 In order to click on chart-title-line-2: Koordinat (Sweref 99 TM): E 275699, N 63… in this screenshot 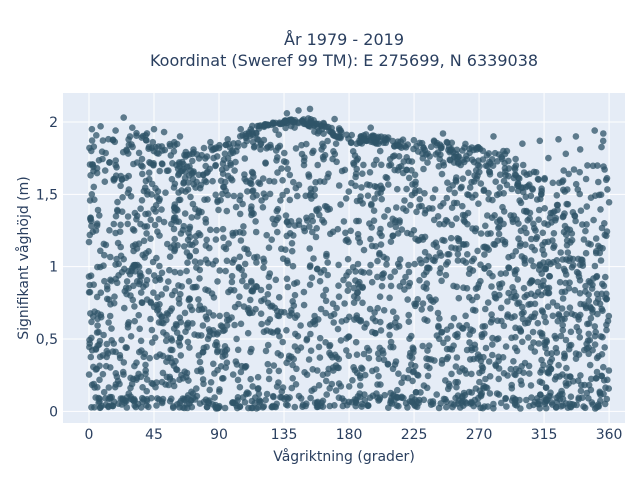, I will do `click(344, 60)`.